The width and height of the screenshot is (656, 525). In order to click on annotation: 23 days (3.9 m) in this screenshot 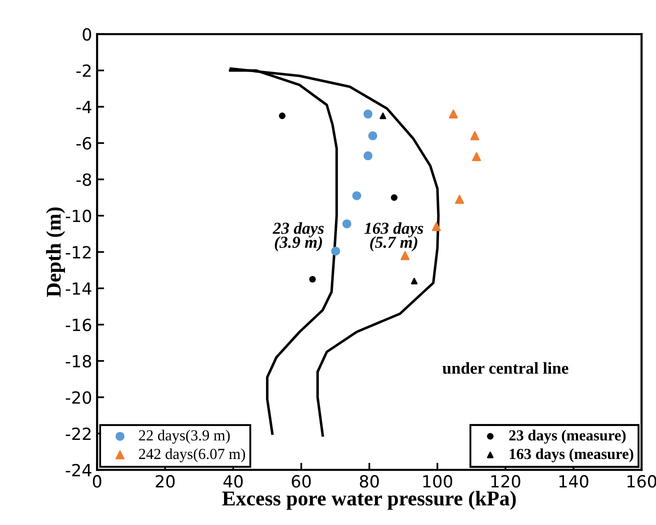, I will do `click(298, 237)`.